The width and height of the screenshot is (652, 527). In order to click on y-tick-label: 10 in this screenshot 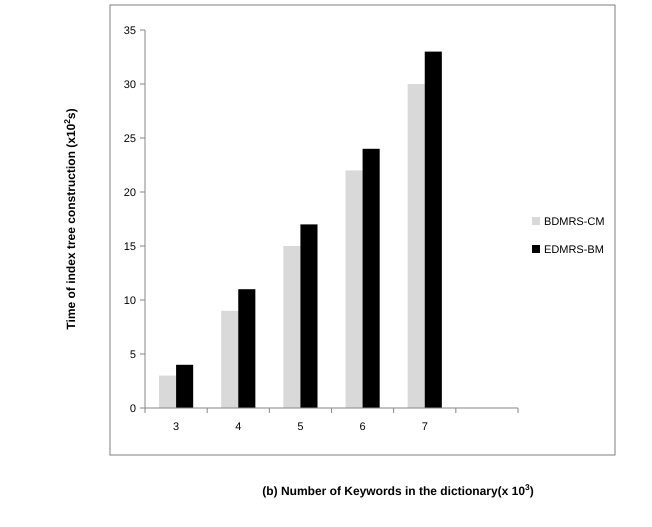, I will do `click(130, 300)`.